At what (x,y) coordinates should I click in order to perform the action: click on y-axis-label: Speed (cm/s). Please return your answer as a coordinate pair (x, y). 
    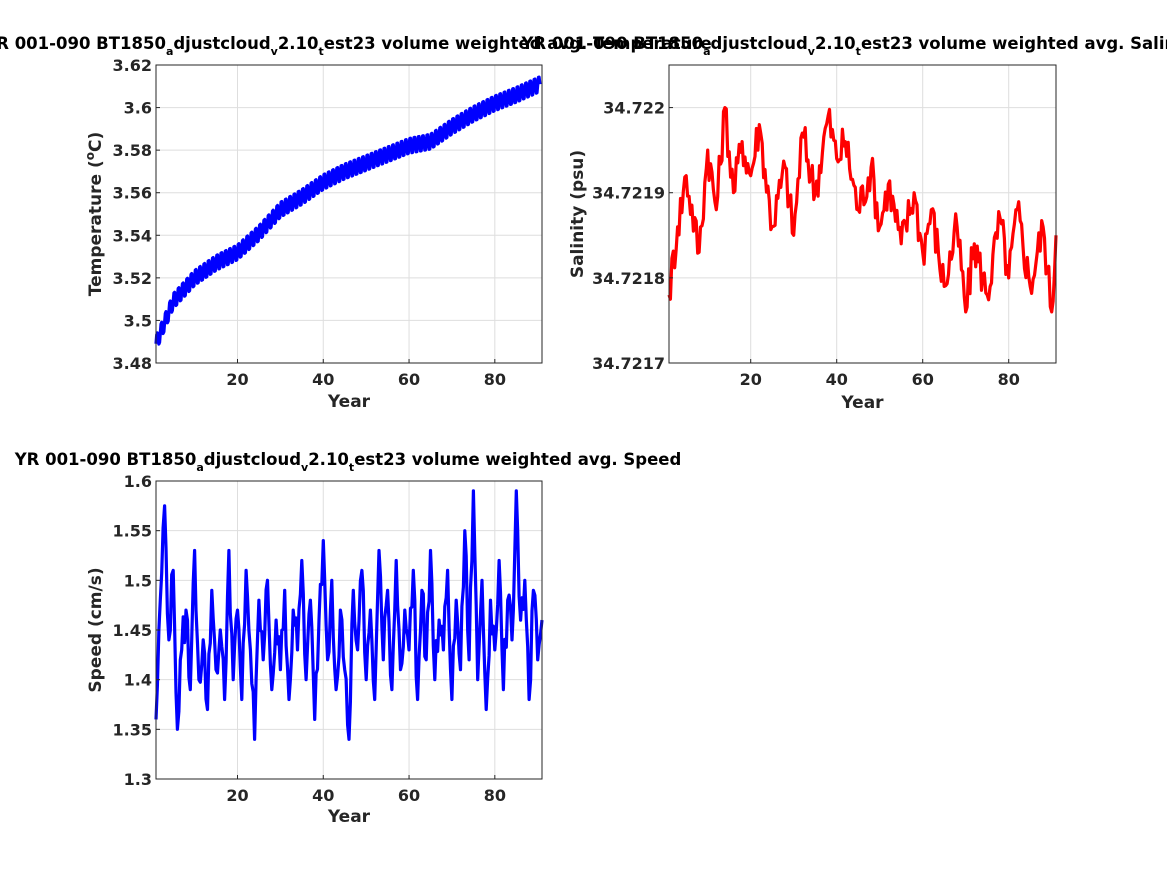
    Looking at the image, I should click on (96, 629).